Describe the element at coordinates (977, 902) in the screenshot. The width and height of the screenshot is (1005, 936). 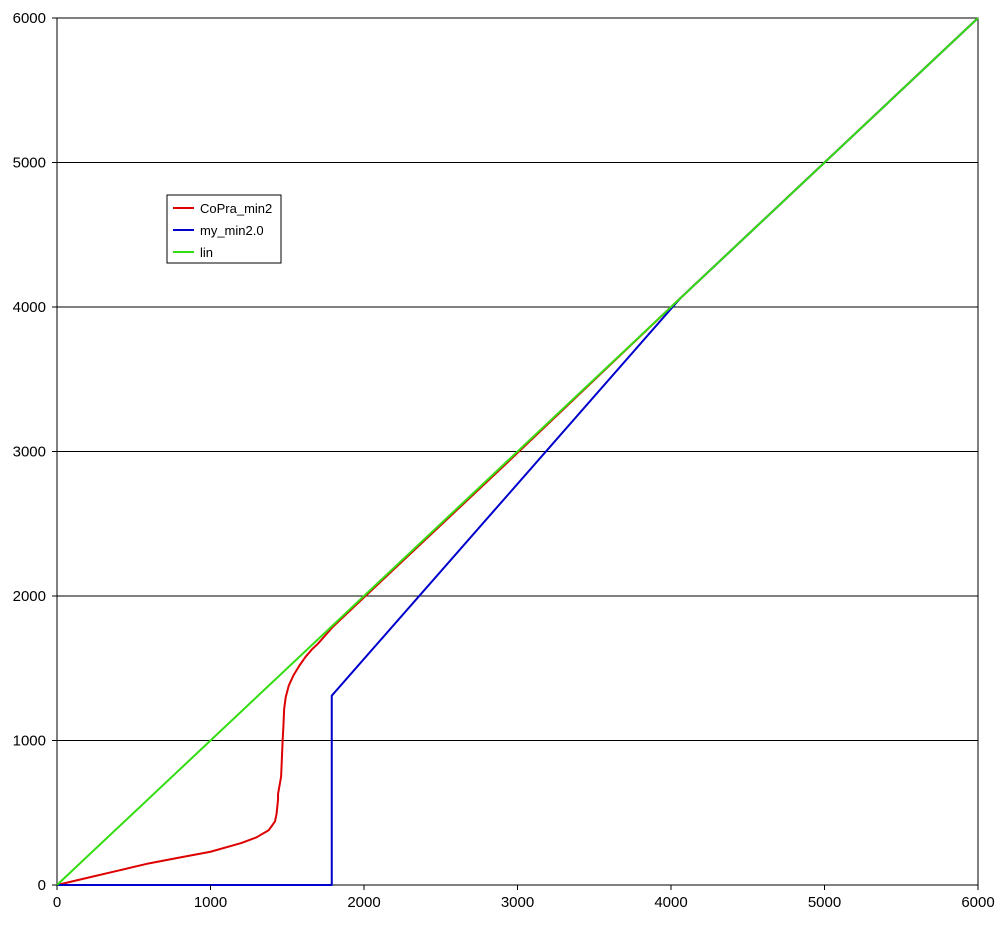
I see `x-tick-label-6: 6000` at that location.